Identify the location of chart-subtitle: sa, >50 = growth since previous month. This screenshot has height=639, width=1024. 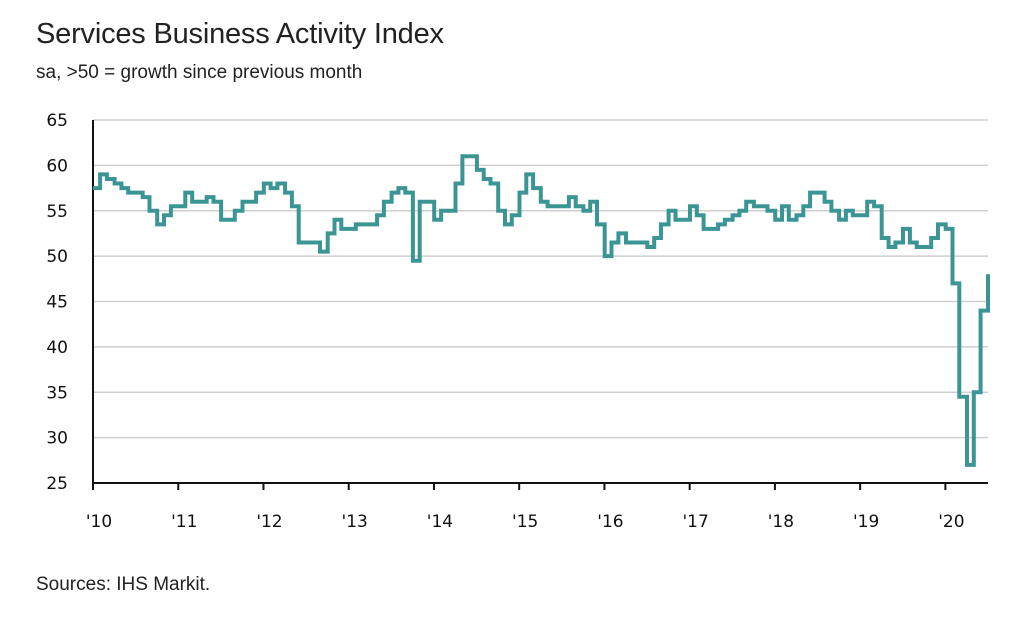
(199, 72).